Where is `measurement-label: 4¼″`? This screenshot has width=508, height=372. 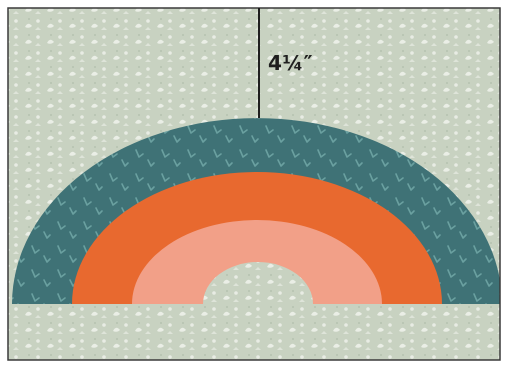
measurement-label: 4¼″ is located at coordinates (291, 63).